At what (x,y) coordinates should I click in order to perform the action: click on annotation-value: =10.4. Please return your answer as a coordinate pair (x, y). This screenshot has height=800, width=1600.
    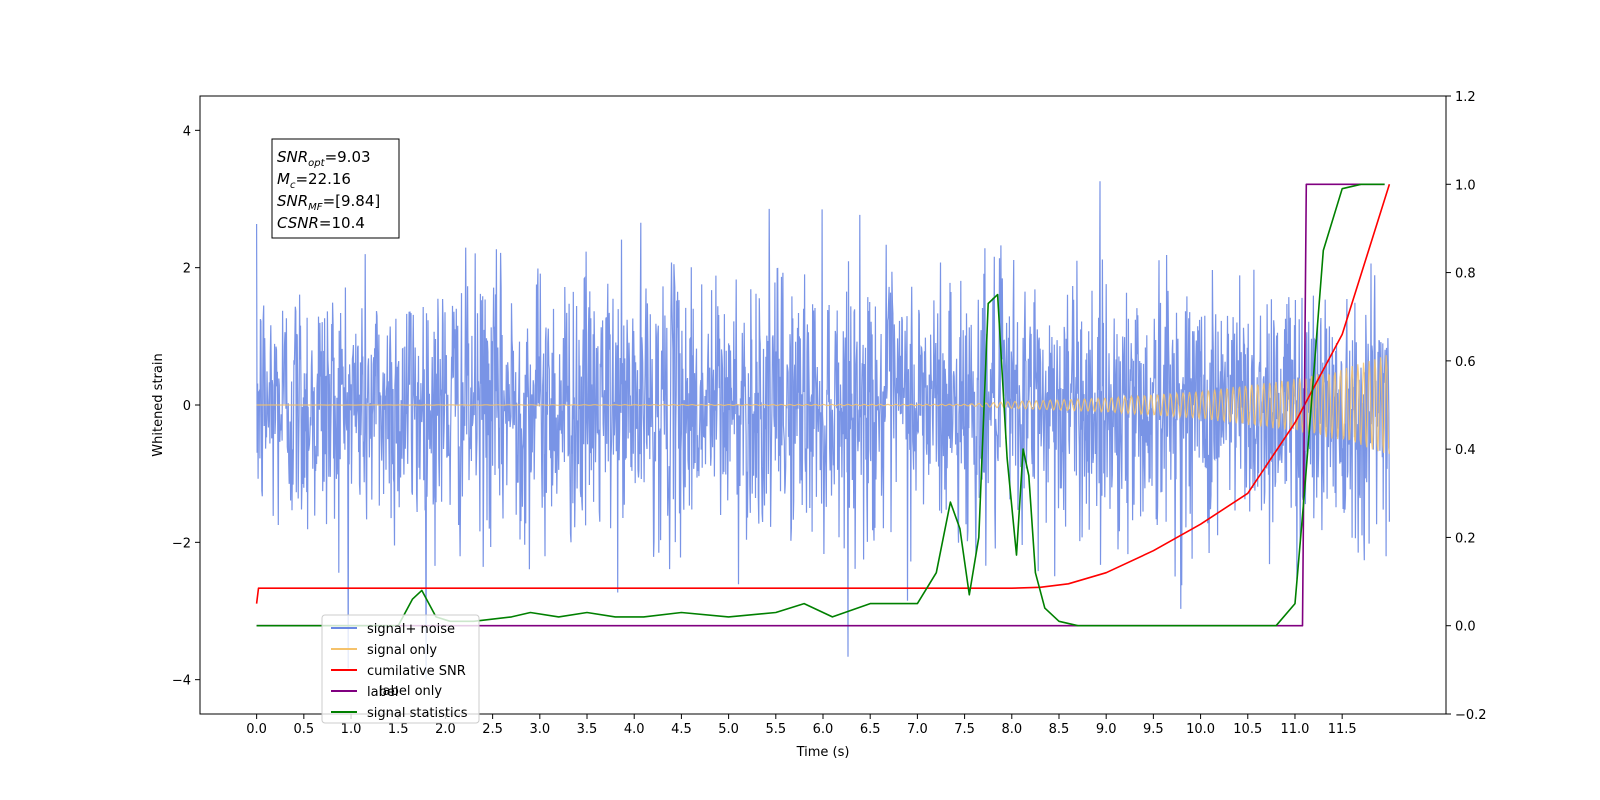
    Looking at the image, I should click on (342, 223).